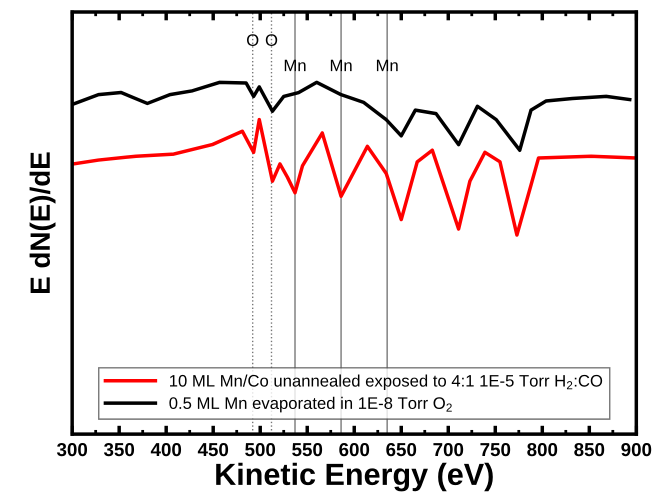 This screenshot has height=499, width=656. Describe the element at coordinates (307, 449) in the screenshot. I see `x-tick-label: 550` at that location.